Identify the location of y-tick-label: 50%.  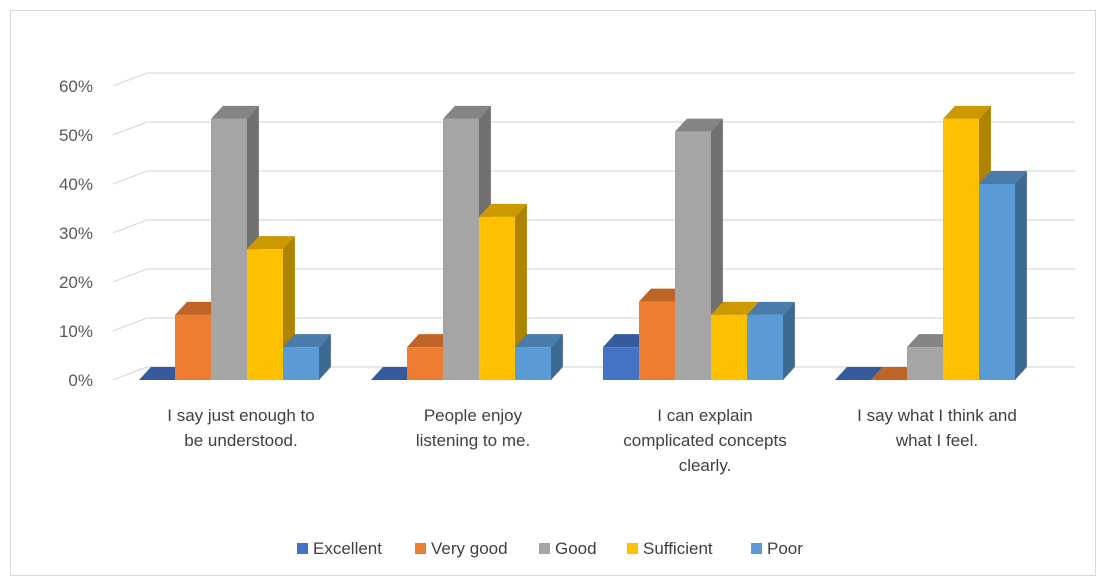
(76, 135).